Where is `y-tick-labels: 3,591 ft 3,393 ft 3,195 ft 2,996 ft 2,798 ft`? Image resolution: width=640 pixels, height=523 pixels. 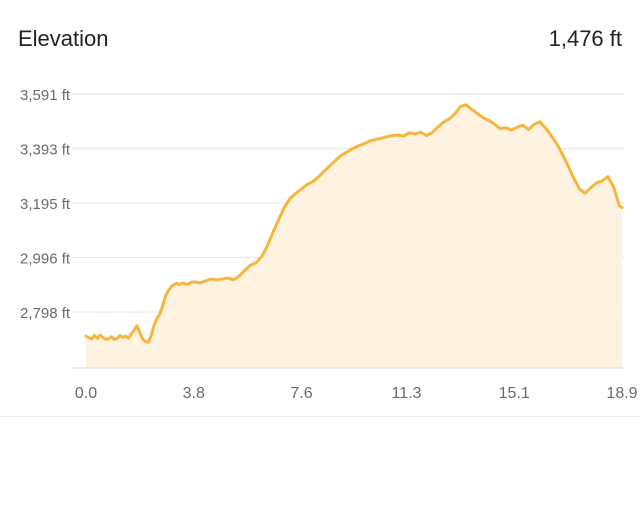 y-tick-labels: 3,591 ft 3,393 ft 3,195 ft 2,996 ft 2,798 ft is located at coordinates (45, 204).